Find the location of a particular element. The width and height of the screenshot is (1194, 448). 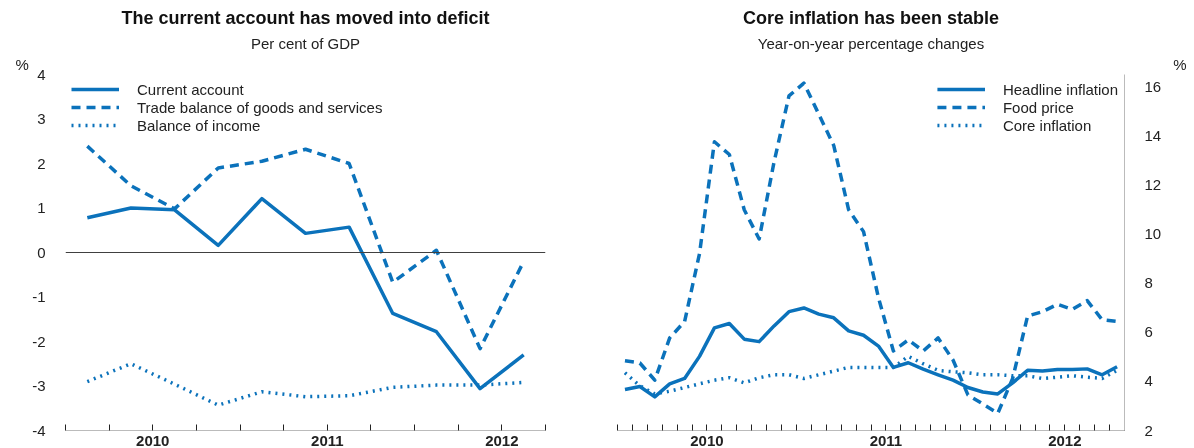

y2-tick-label: 2 is located at coordinates (1148, 430).